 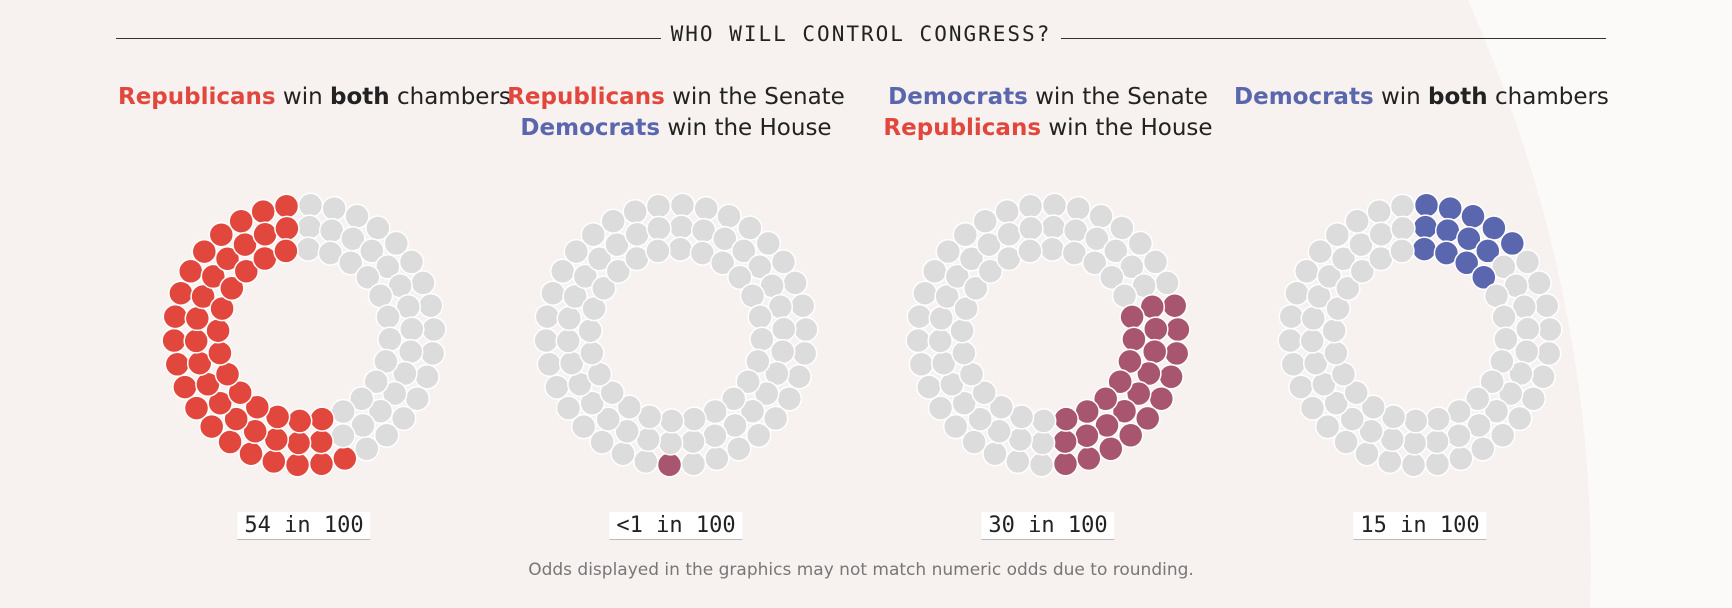 I want to click on party-name: Democrats, so click(x=590, y=128).